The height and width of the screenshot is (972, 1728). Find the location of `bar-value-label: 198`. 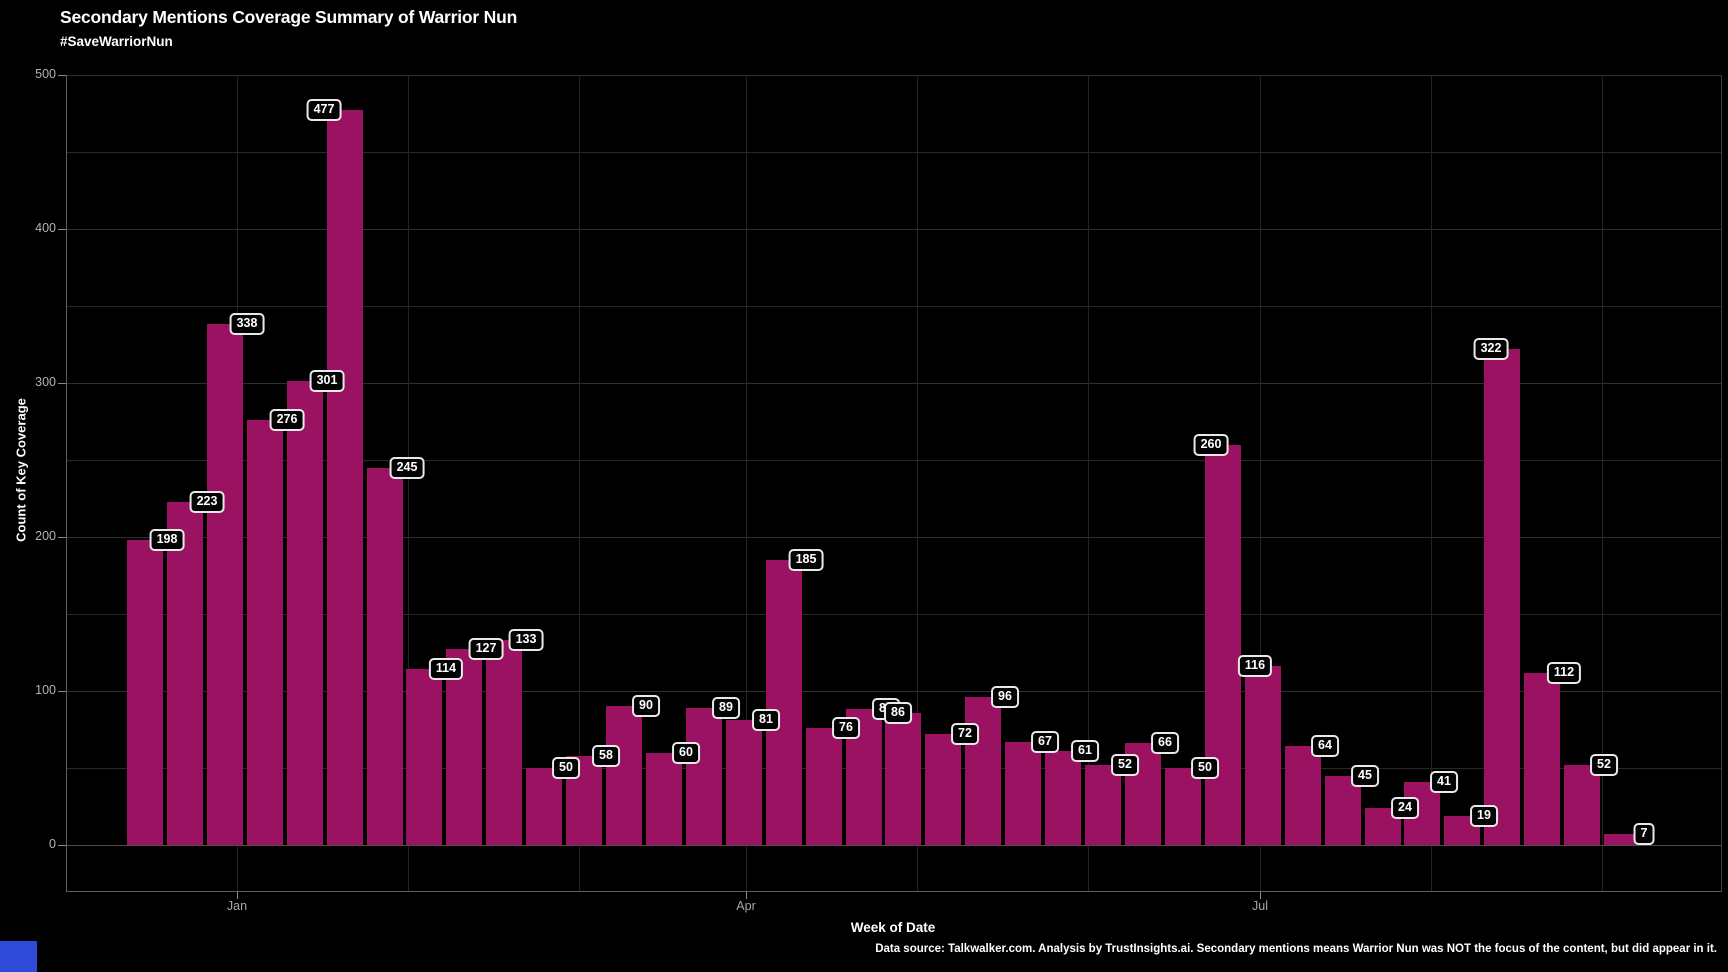

bar-value-label: 198 is located at coordinates (167, 540).